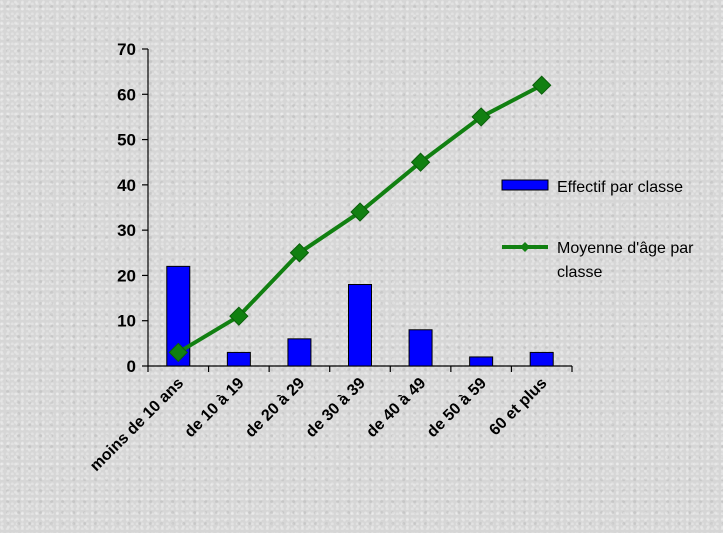 This screenshot has height=533, width=723. What do you see at coordinates (126, 321) in the screenshot?
I see `y-tick-label: 10` at bounding box center [126, 321].